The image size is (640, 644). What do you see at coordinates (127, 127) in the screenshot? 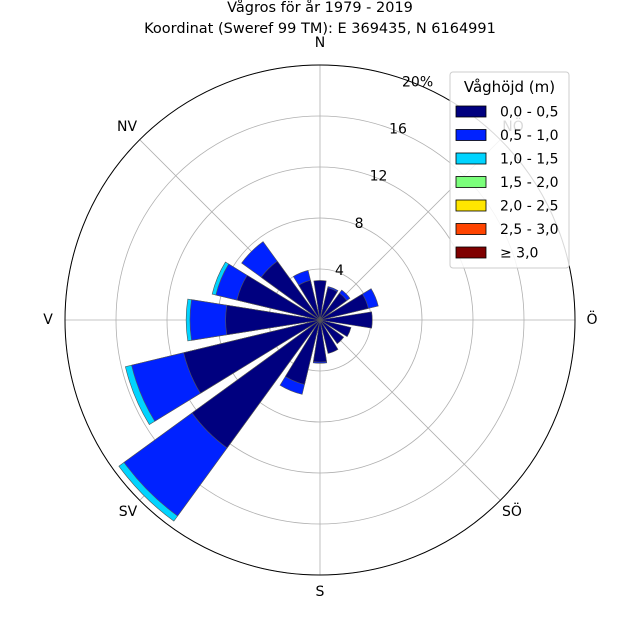
I see `compass-label-nv: NV` at bounding box center [127, 127].